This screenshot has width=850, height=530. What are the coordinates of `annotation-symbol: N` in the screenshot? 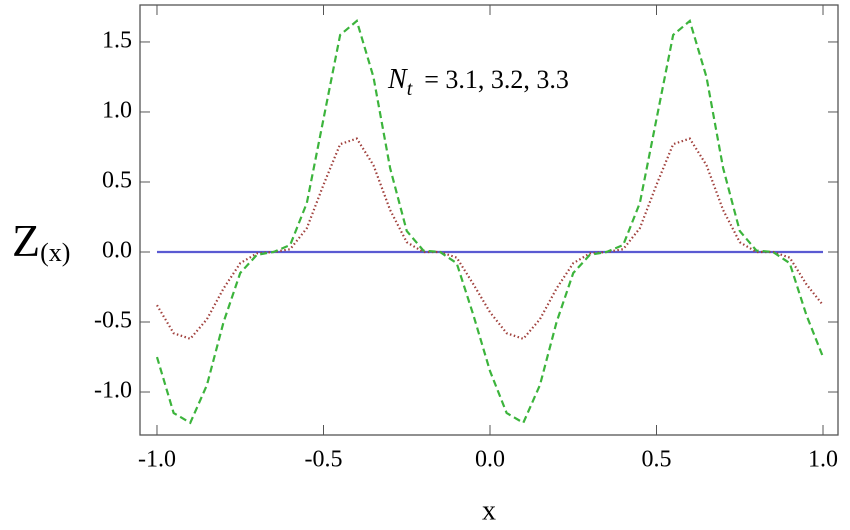 It's located at (397, 79).